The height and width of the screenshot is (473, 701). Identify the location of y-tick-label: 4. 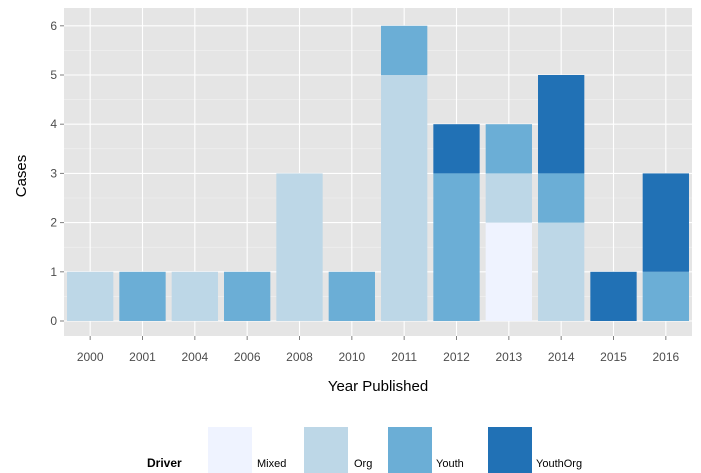
(53, 124).